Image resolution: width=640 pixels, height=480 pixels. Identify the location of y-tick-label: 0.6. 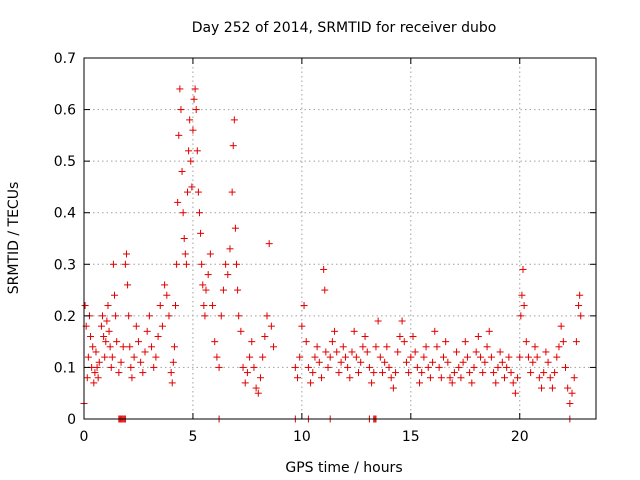
(65, 111).